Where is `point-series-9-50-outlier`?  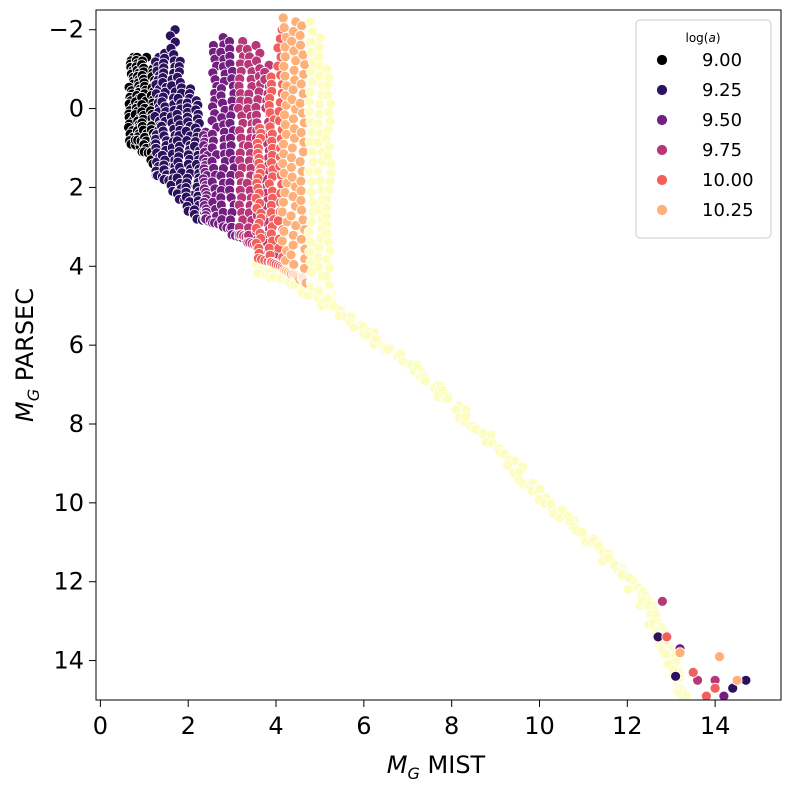 point-series-9-50-outlier is located at coordinates (724, 695).